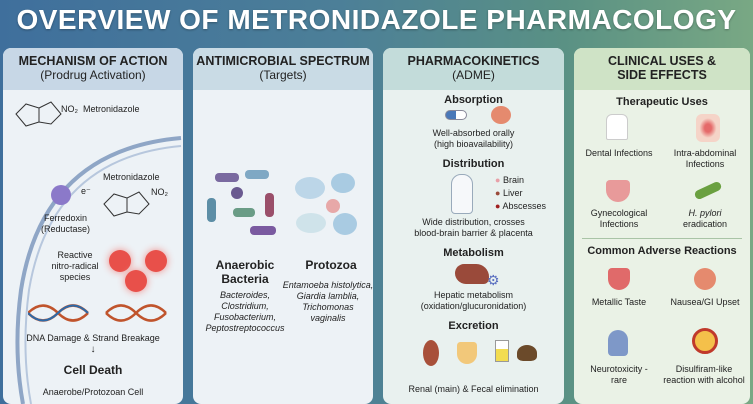 The width and height of the screenshot is (753, 404). What do you see at coordinates (662, 69) in the screenshot?
I see `clinical-header: CLINICAL USES & SIDE EFFECTS` at bounding box center [662, 69].